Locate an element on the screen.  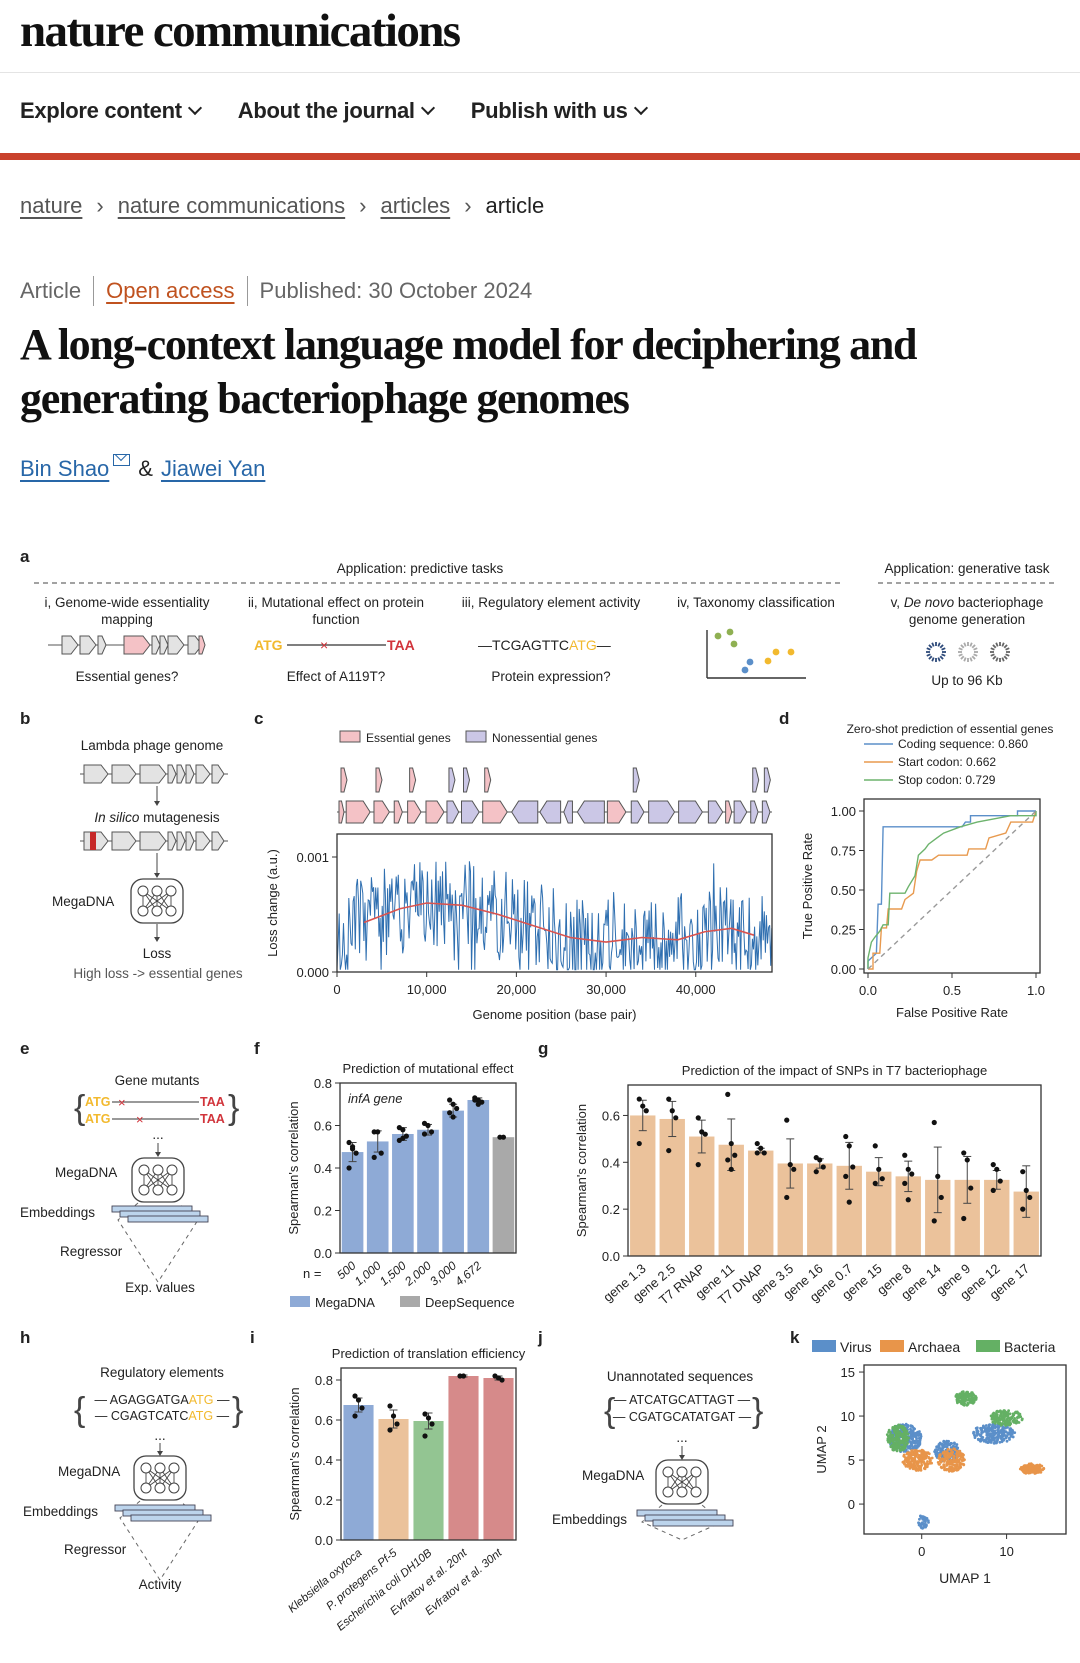
plot-frame is located at coordinates (965, 1449).